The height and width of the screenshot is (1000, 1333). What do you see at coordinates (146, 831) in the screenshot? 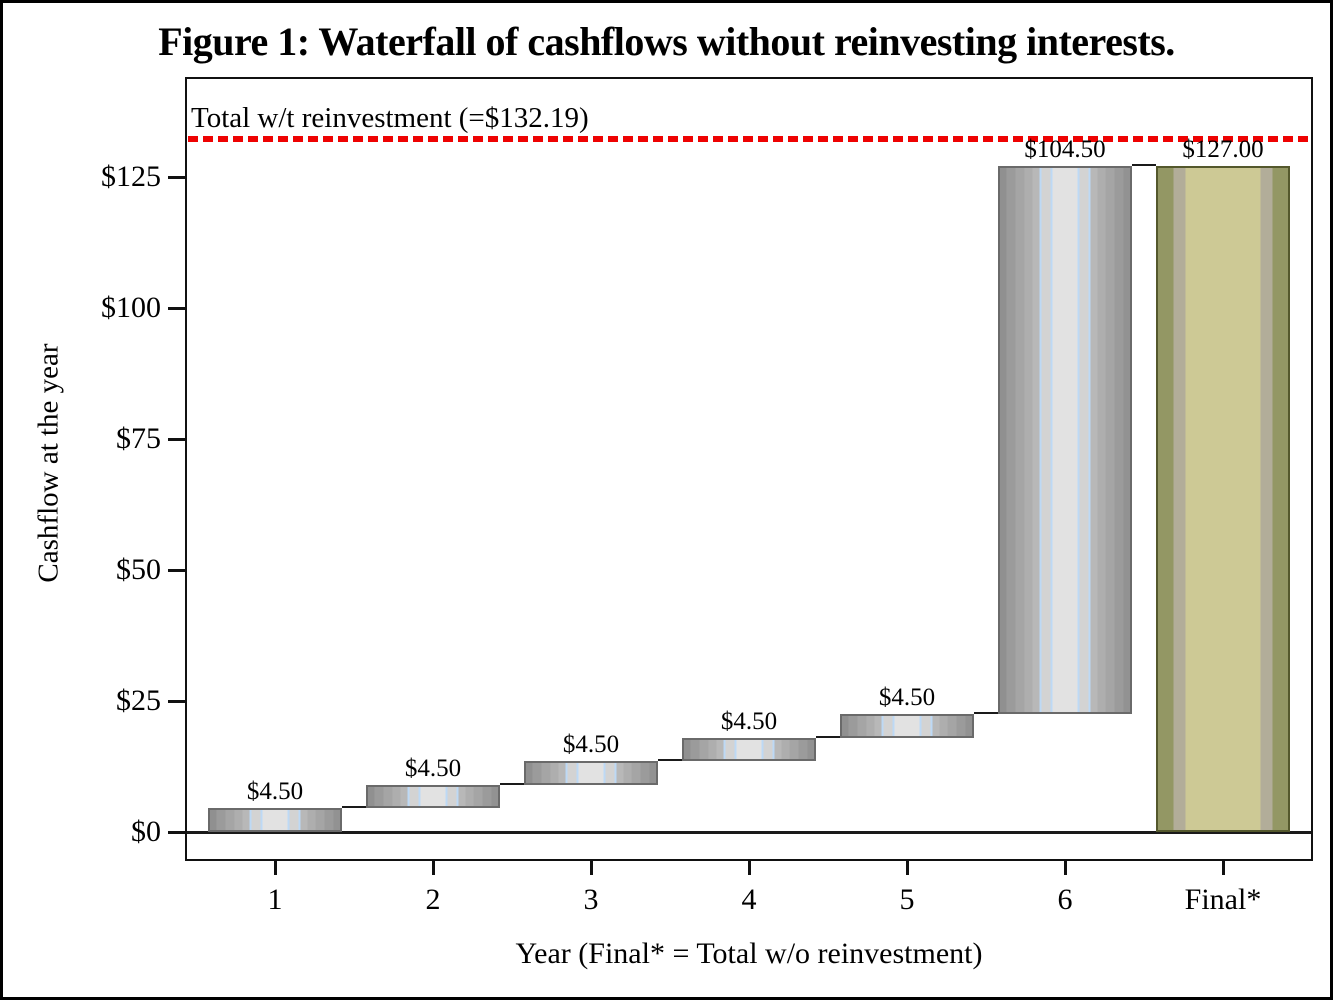
I see `y-tick-label: $0` at bounding box center [146, 831].